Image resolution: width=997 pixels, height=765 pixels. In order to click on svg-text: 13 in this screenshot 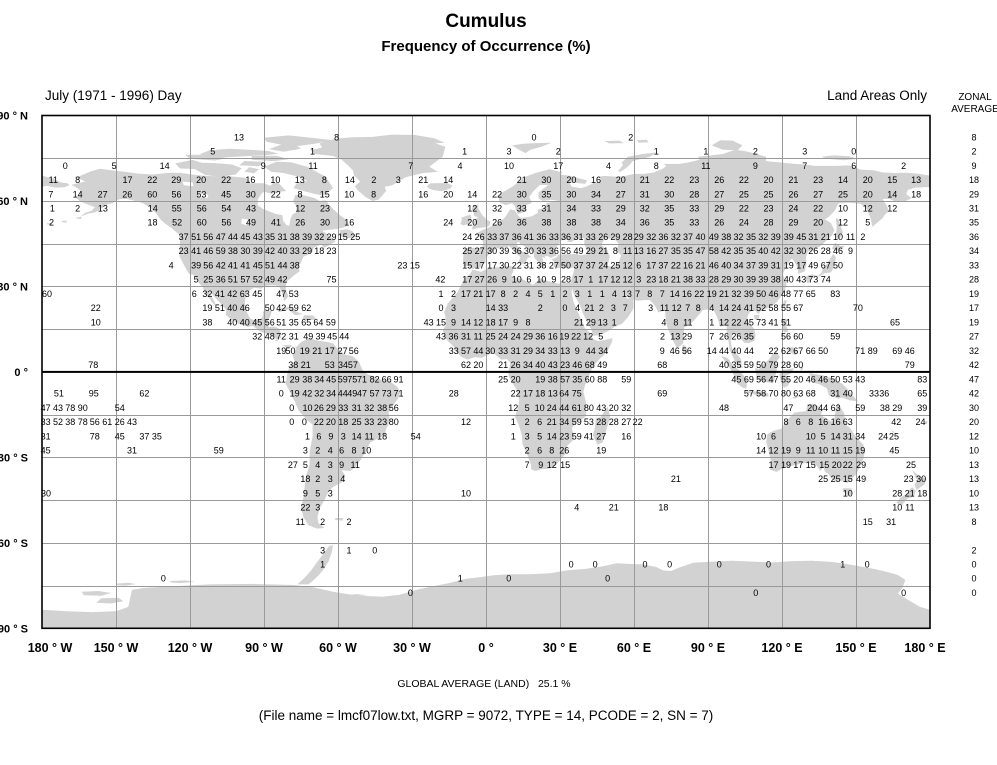, I will do `click(553, 394)`.